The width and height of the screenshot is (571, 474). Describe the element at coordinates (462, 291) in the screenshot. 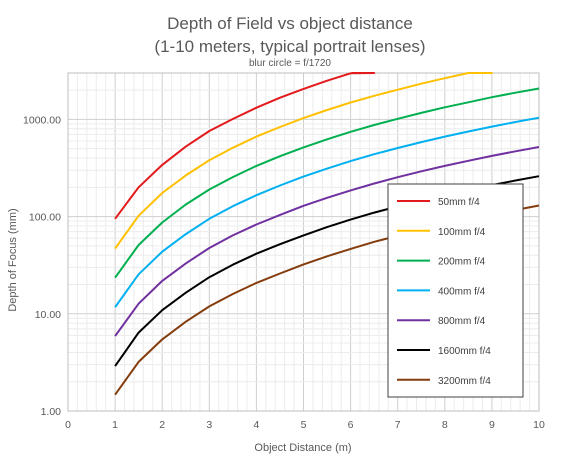

I see `legend-label: 400mm f/4` at that location.